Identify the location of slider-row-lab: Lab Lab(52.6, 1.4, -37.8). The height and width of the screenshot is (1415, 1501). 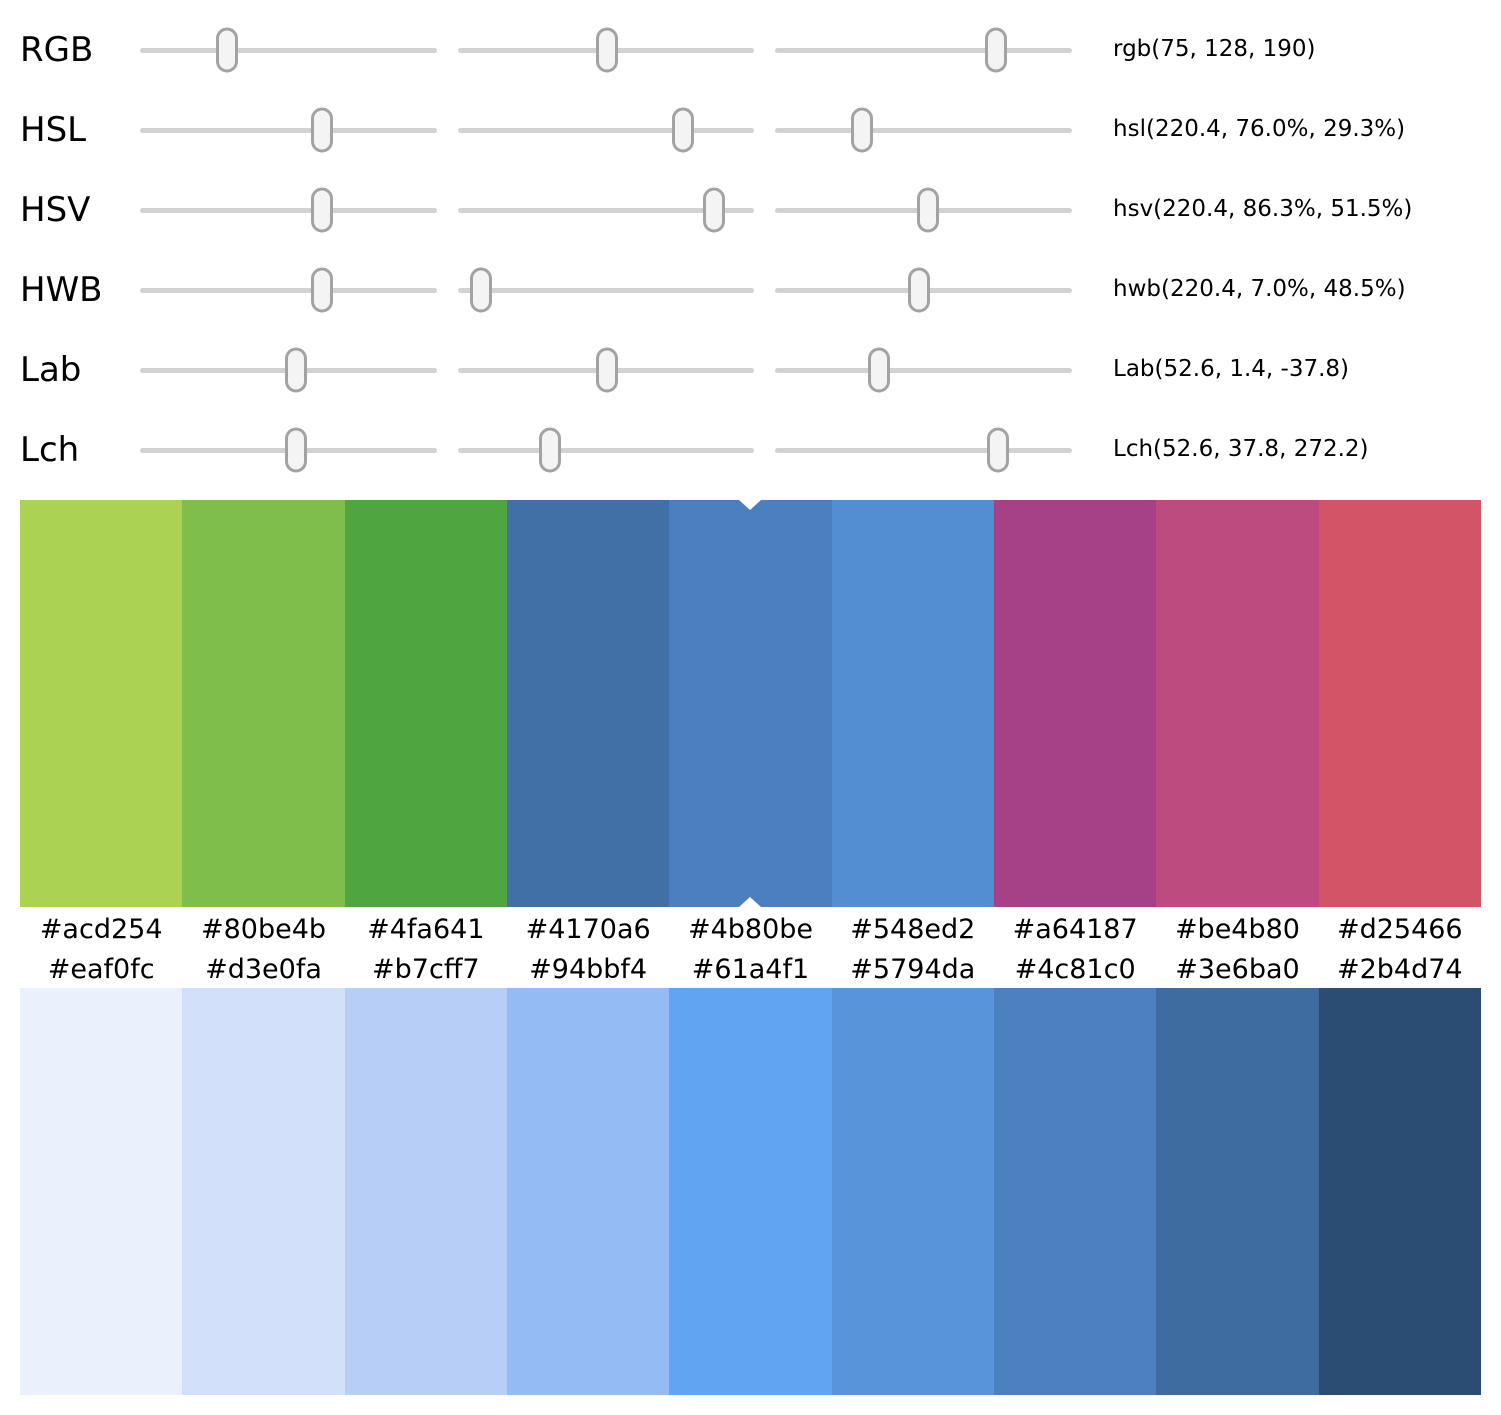
(750, 370).